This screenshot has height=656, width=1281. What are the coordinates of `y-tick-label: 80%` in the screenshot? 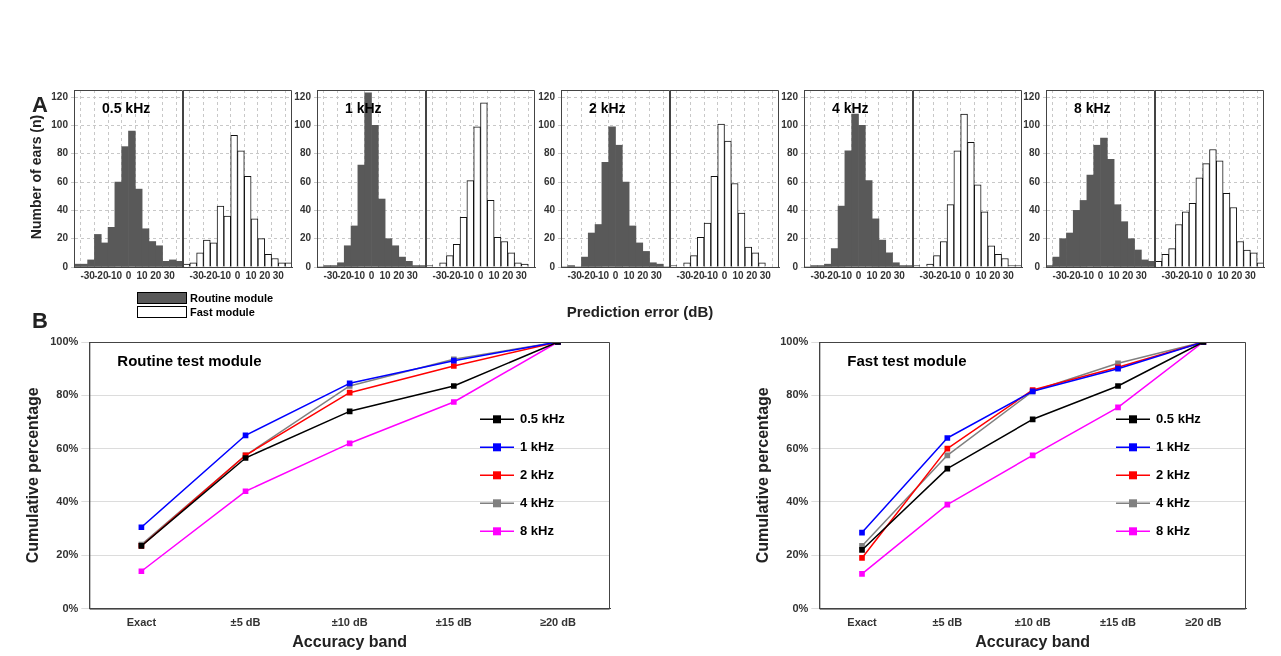 It's located at (797, 394).